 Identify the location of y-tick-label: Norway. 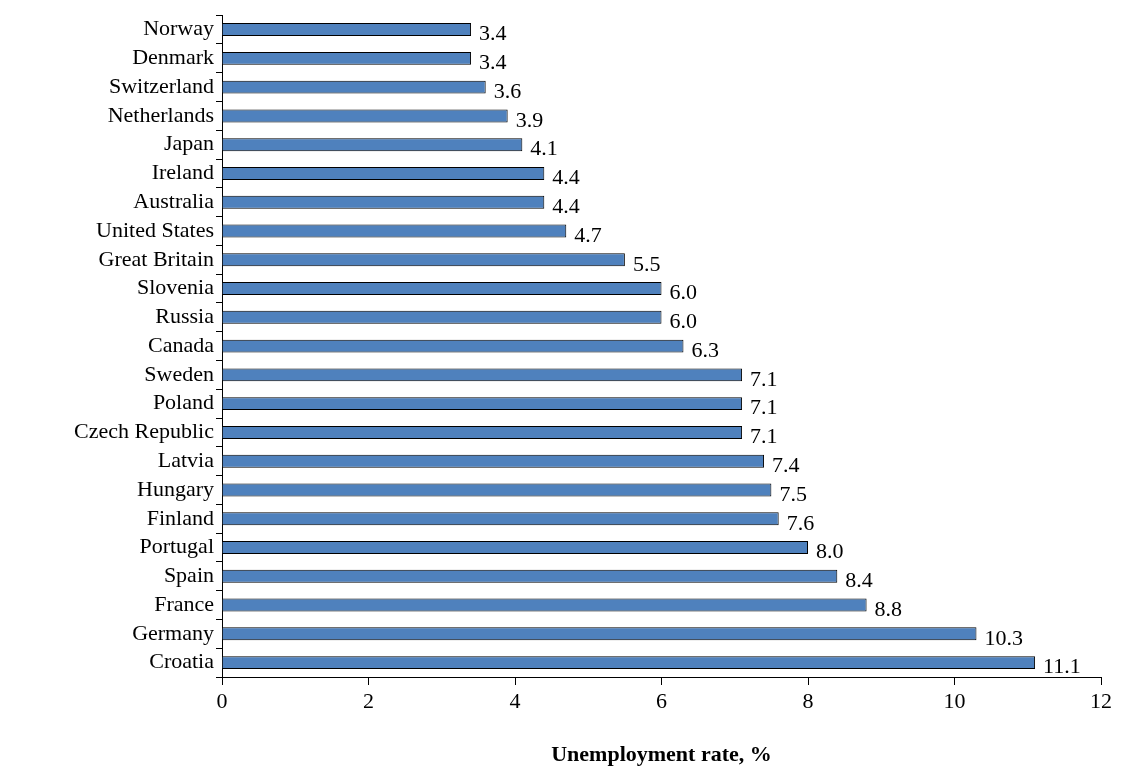
(178, 28).